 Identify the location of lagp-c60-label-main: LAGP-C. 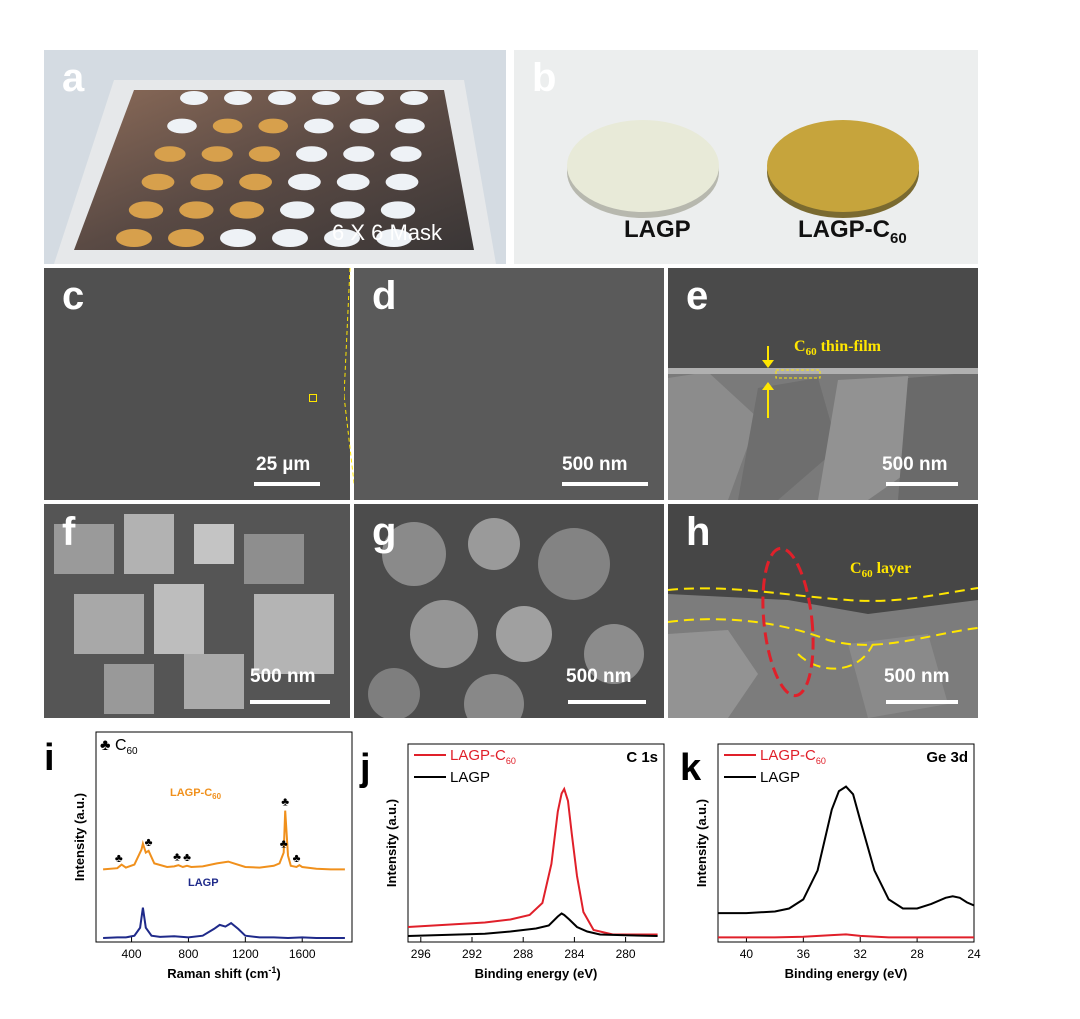
(844, 229).